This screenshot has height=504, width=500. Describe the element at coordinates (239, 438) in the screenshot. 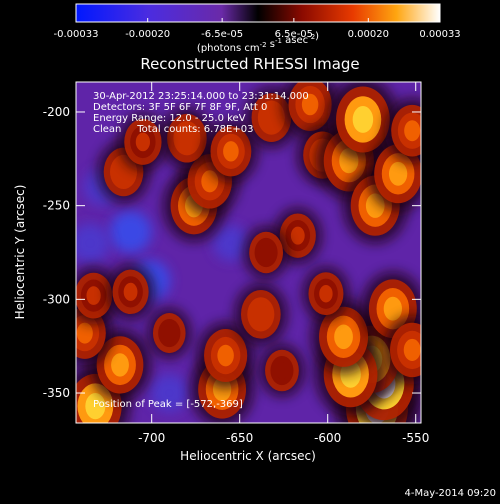

I see `x-tick-label: -650` at that location.